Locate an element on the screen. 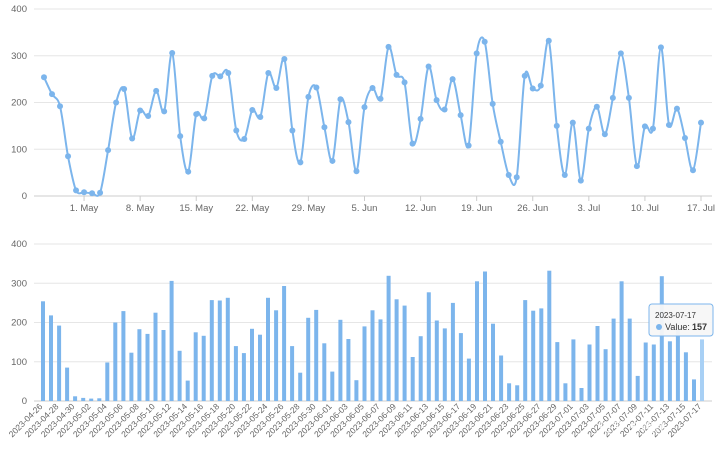 This screenshot has height=456, width=720. top-x-tick-label: 10. Jul is located at coordinates (645, 208).